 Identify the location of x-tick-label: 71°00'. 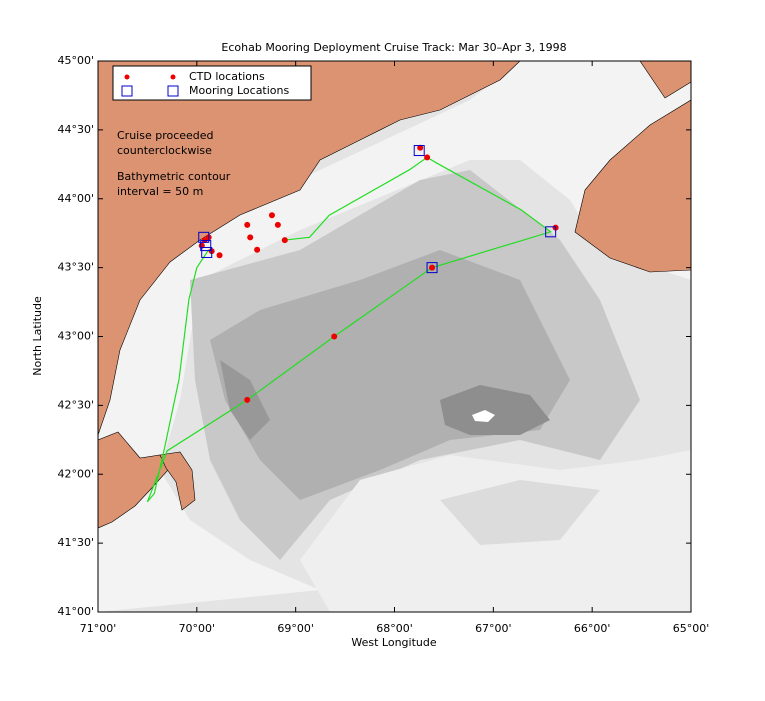
(98, 628).